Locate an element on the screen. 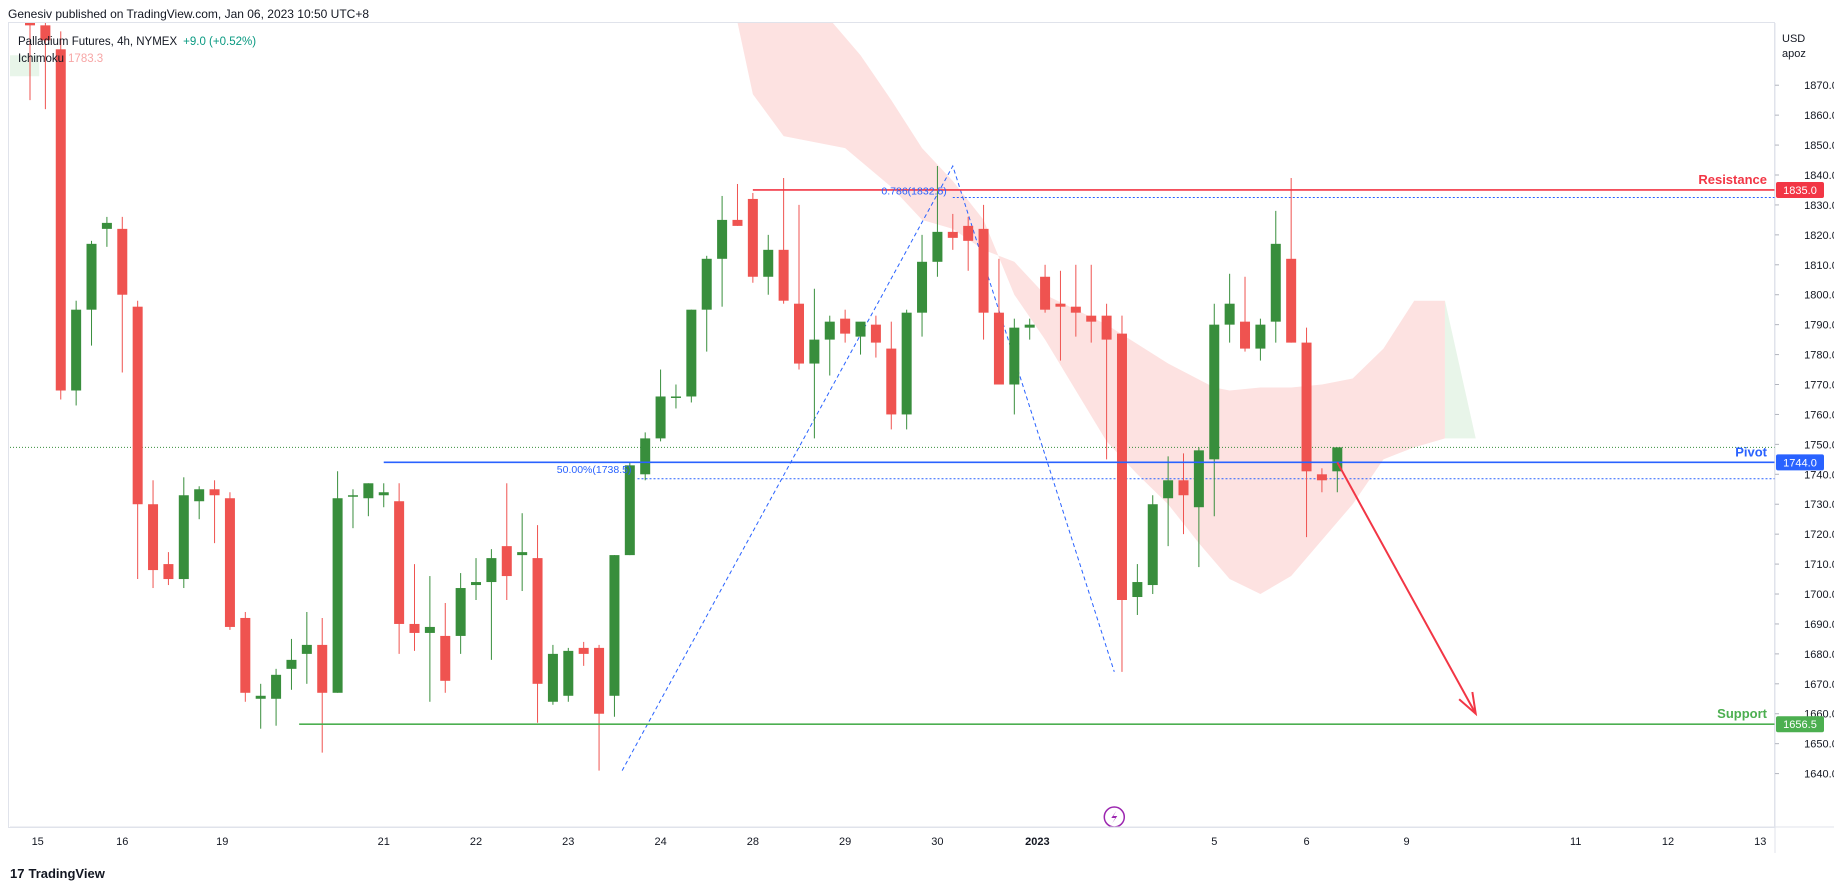 This screenshot has height=893, width=1834. change-label: +9.0 (+0.52%) is located at coordinates (220, 42).